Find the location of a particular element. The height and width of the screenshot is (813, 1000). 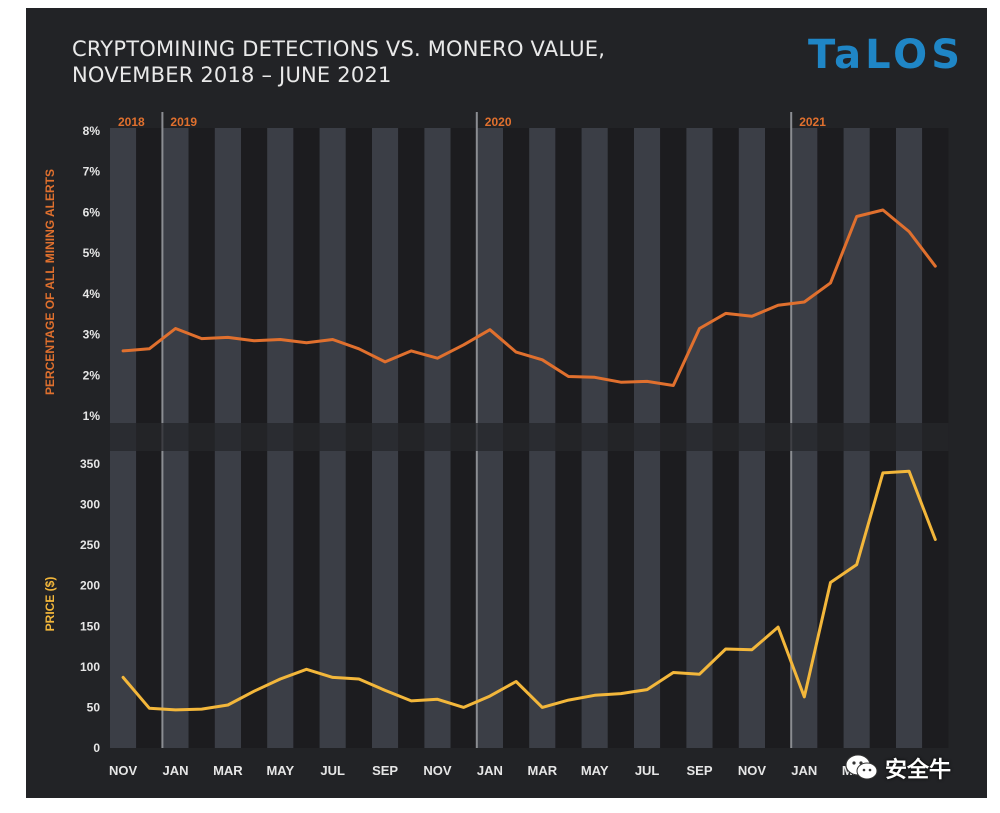

wechat-icon is located at coordinates (861, 767).